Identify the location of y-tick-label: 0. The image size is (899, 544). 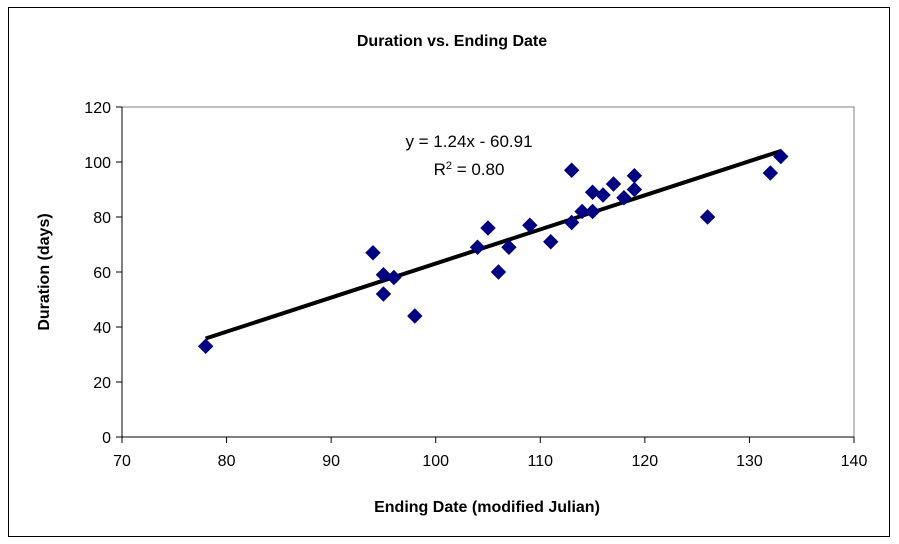
(106, 438).